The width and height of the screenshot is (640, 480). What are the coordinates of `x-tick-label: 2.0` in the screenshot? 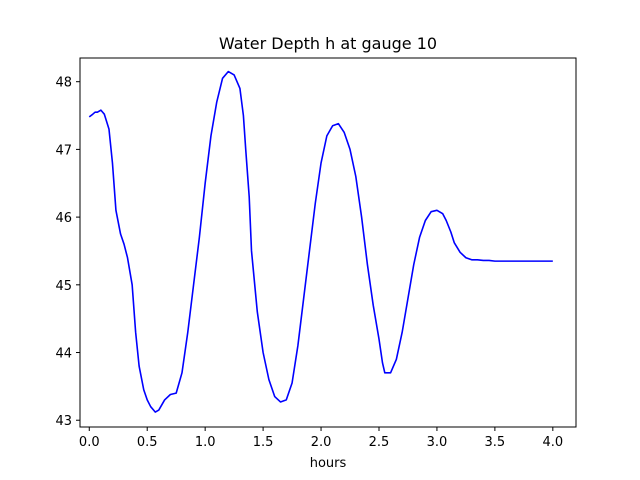 It's located at (321, 442).